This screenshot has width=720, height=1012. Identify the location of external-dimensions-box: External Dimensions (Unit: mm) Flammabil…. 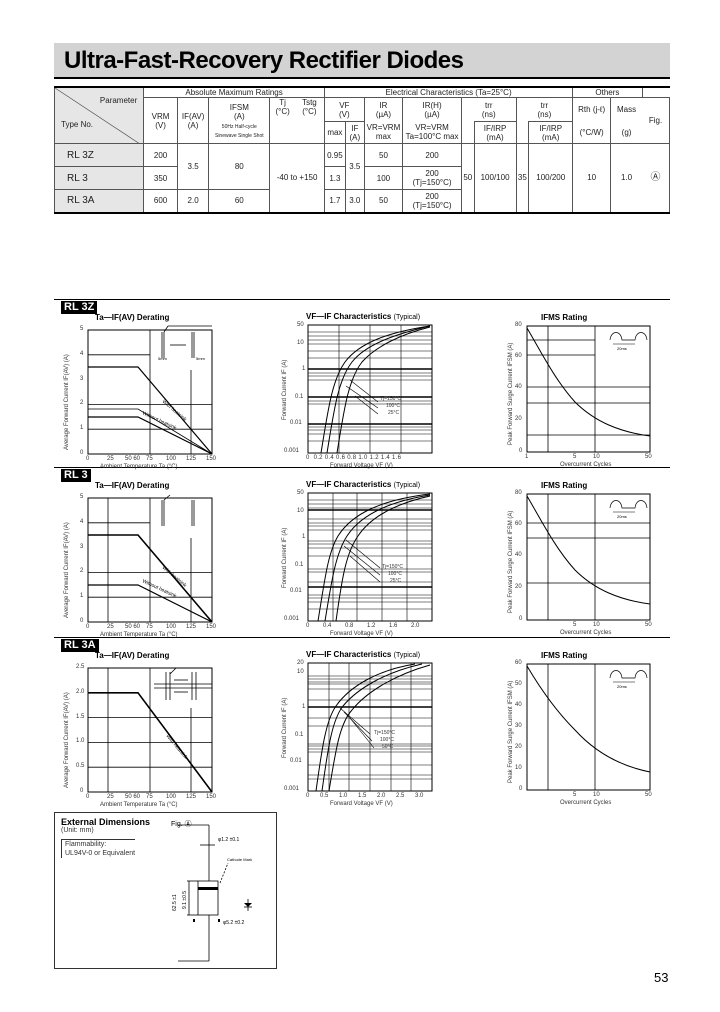
(165, 890).